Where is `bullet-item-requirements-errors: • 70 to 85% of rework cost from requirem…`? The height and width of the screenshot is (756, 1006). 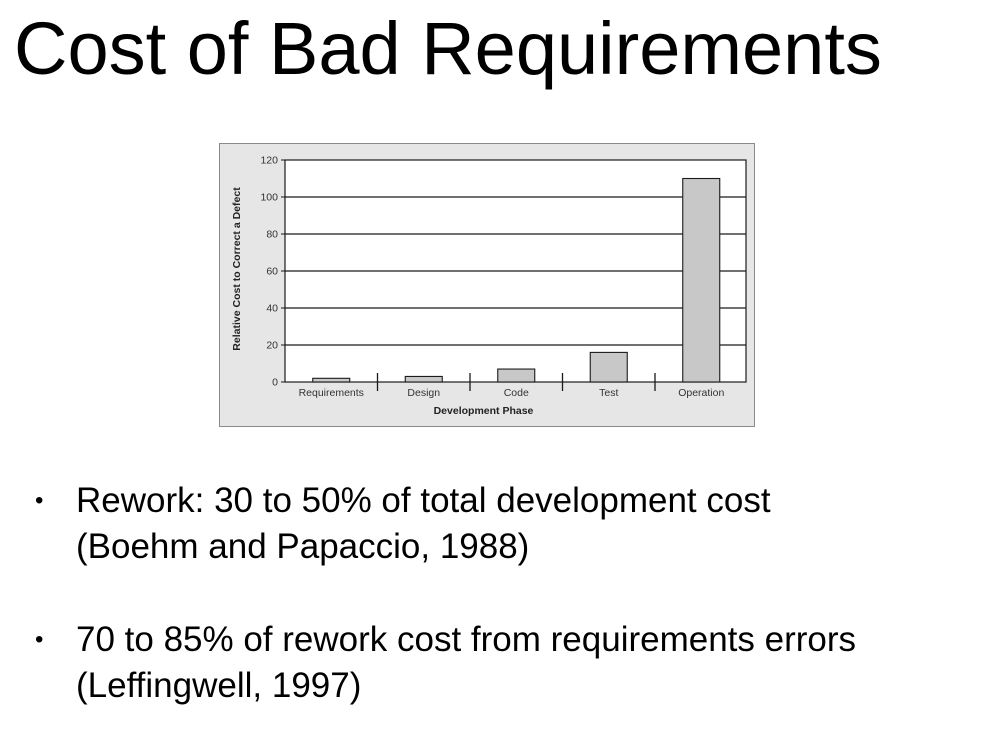 bullet-item-requirements-errors: • 70 to 85% of rework cost from requirem… is located at coordinates (503, 663).